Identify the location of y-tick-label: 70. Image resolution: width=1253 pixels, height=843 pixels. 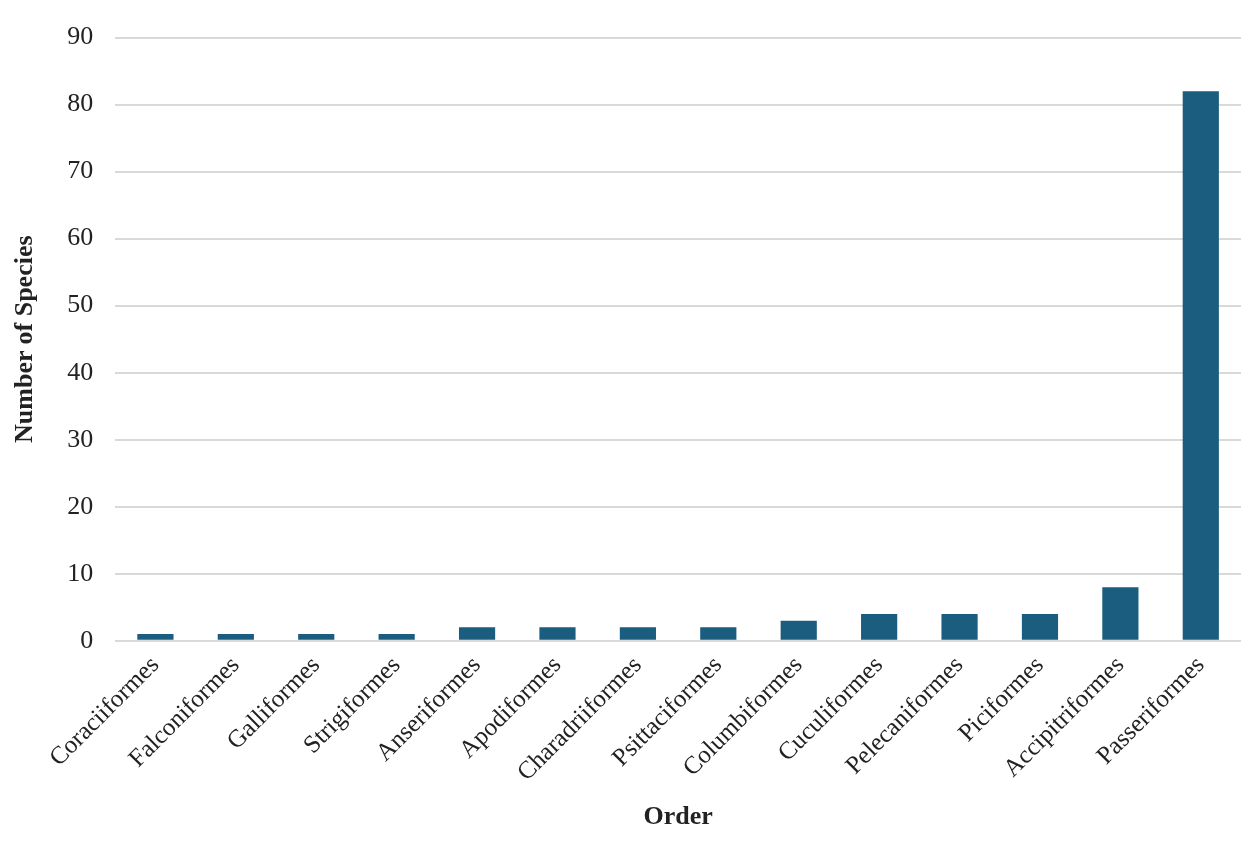
(80, 170).